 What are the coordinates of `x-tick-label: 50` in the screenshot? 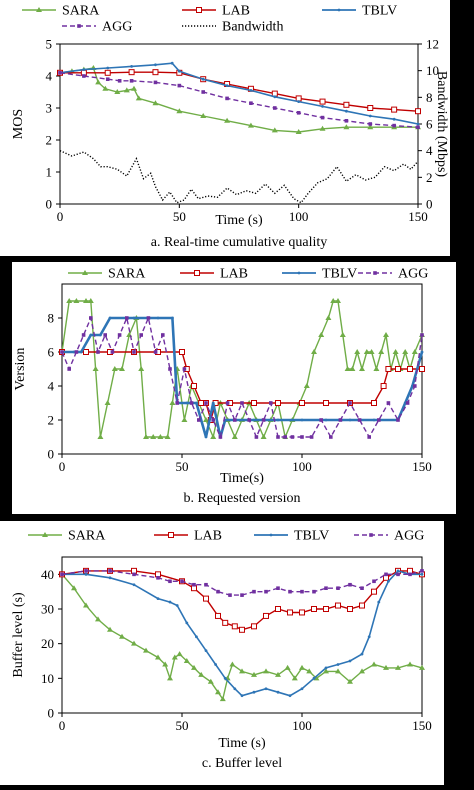 It's located at (179, 216).